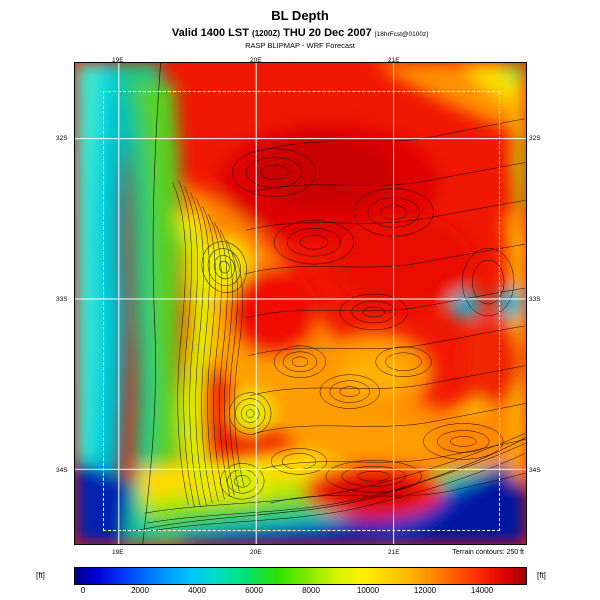 The width and height of the screenshot is (600, 600). I want to click on colorbar-units-right: [ft], so click(541, 575).